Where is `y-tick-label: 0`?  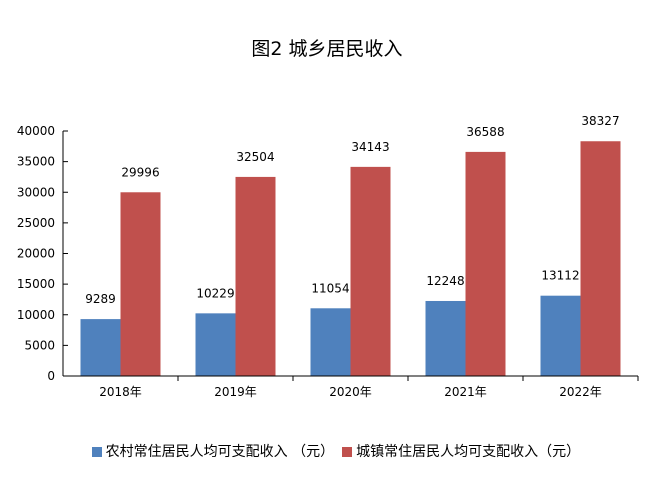
y-tick-label: 0 is located at coordinates (51, 376).